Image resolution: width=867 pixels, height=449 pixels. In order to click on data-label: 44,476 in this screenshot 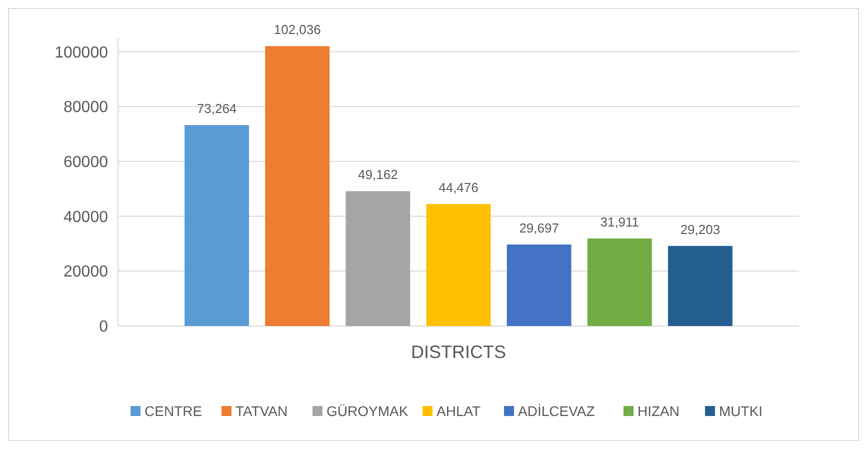, I will do `click(458, 188)`.